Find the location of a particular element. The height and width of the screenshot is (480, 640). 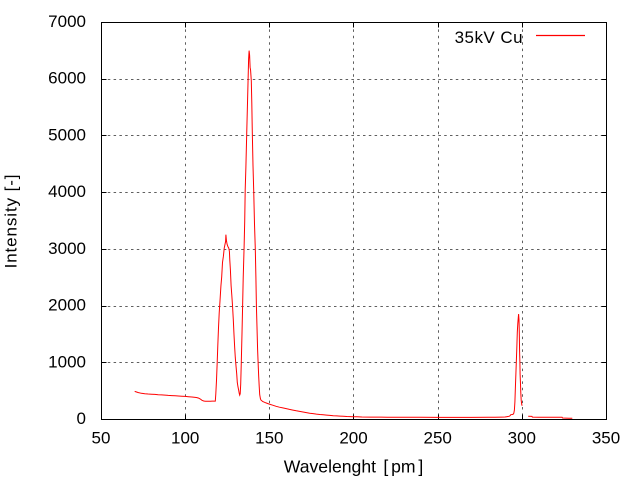

svg-text: 5000 is located at coordinates (67, 134).